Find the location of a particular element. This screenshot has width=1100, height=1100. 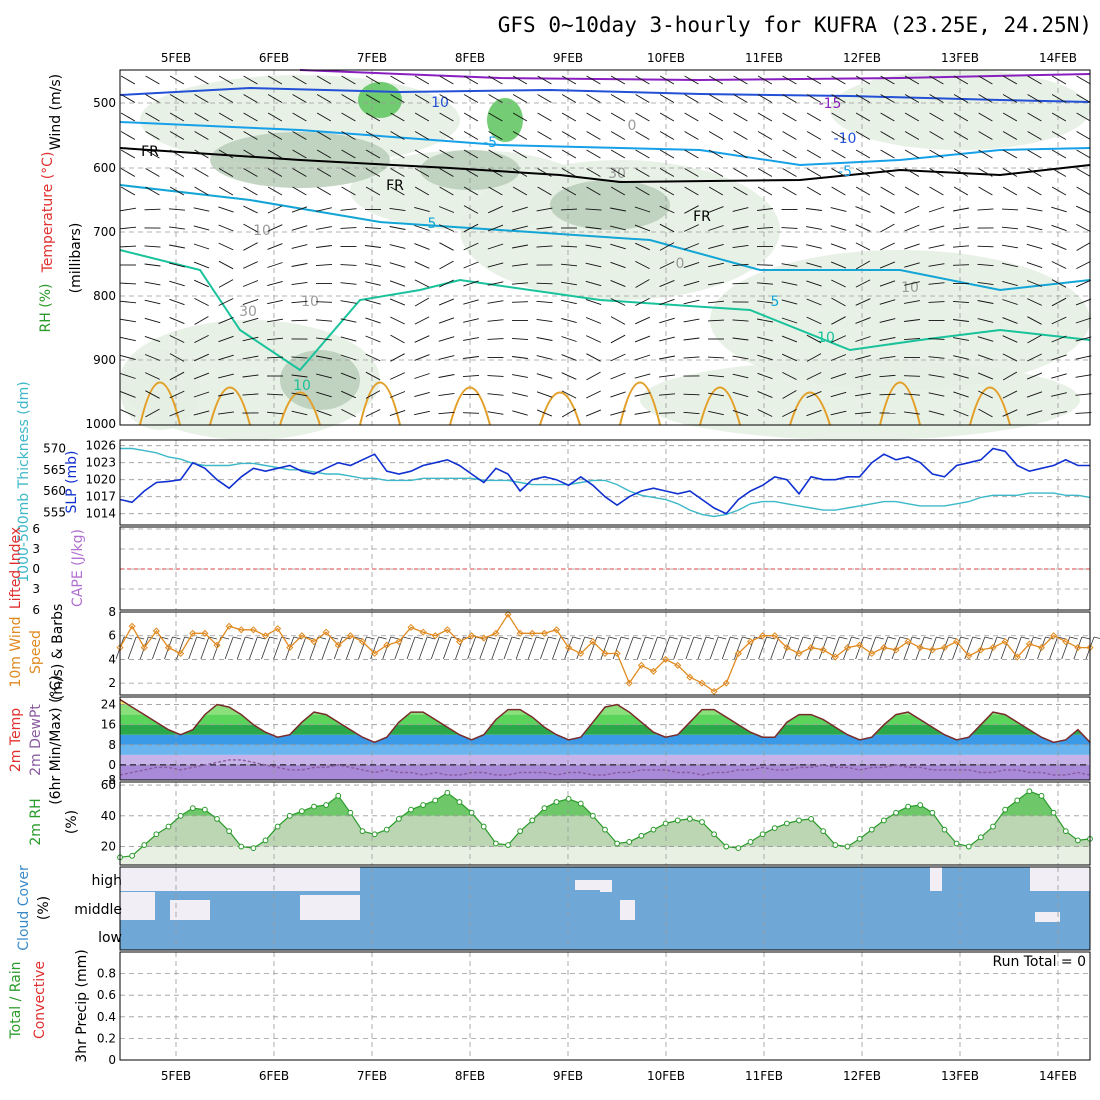

rh-band is located at coordinates (605, 855).